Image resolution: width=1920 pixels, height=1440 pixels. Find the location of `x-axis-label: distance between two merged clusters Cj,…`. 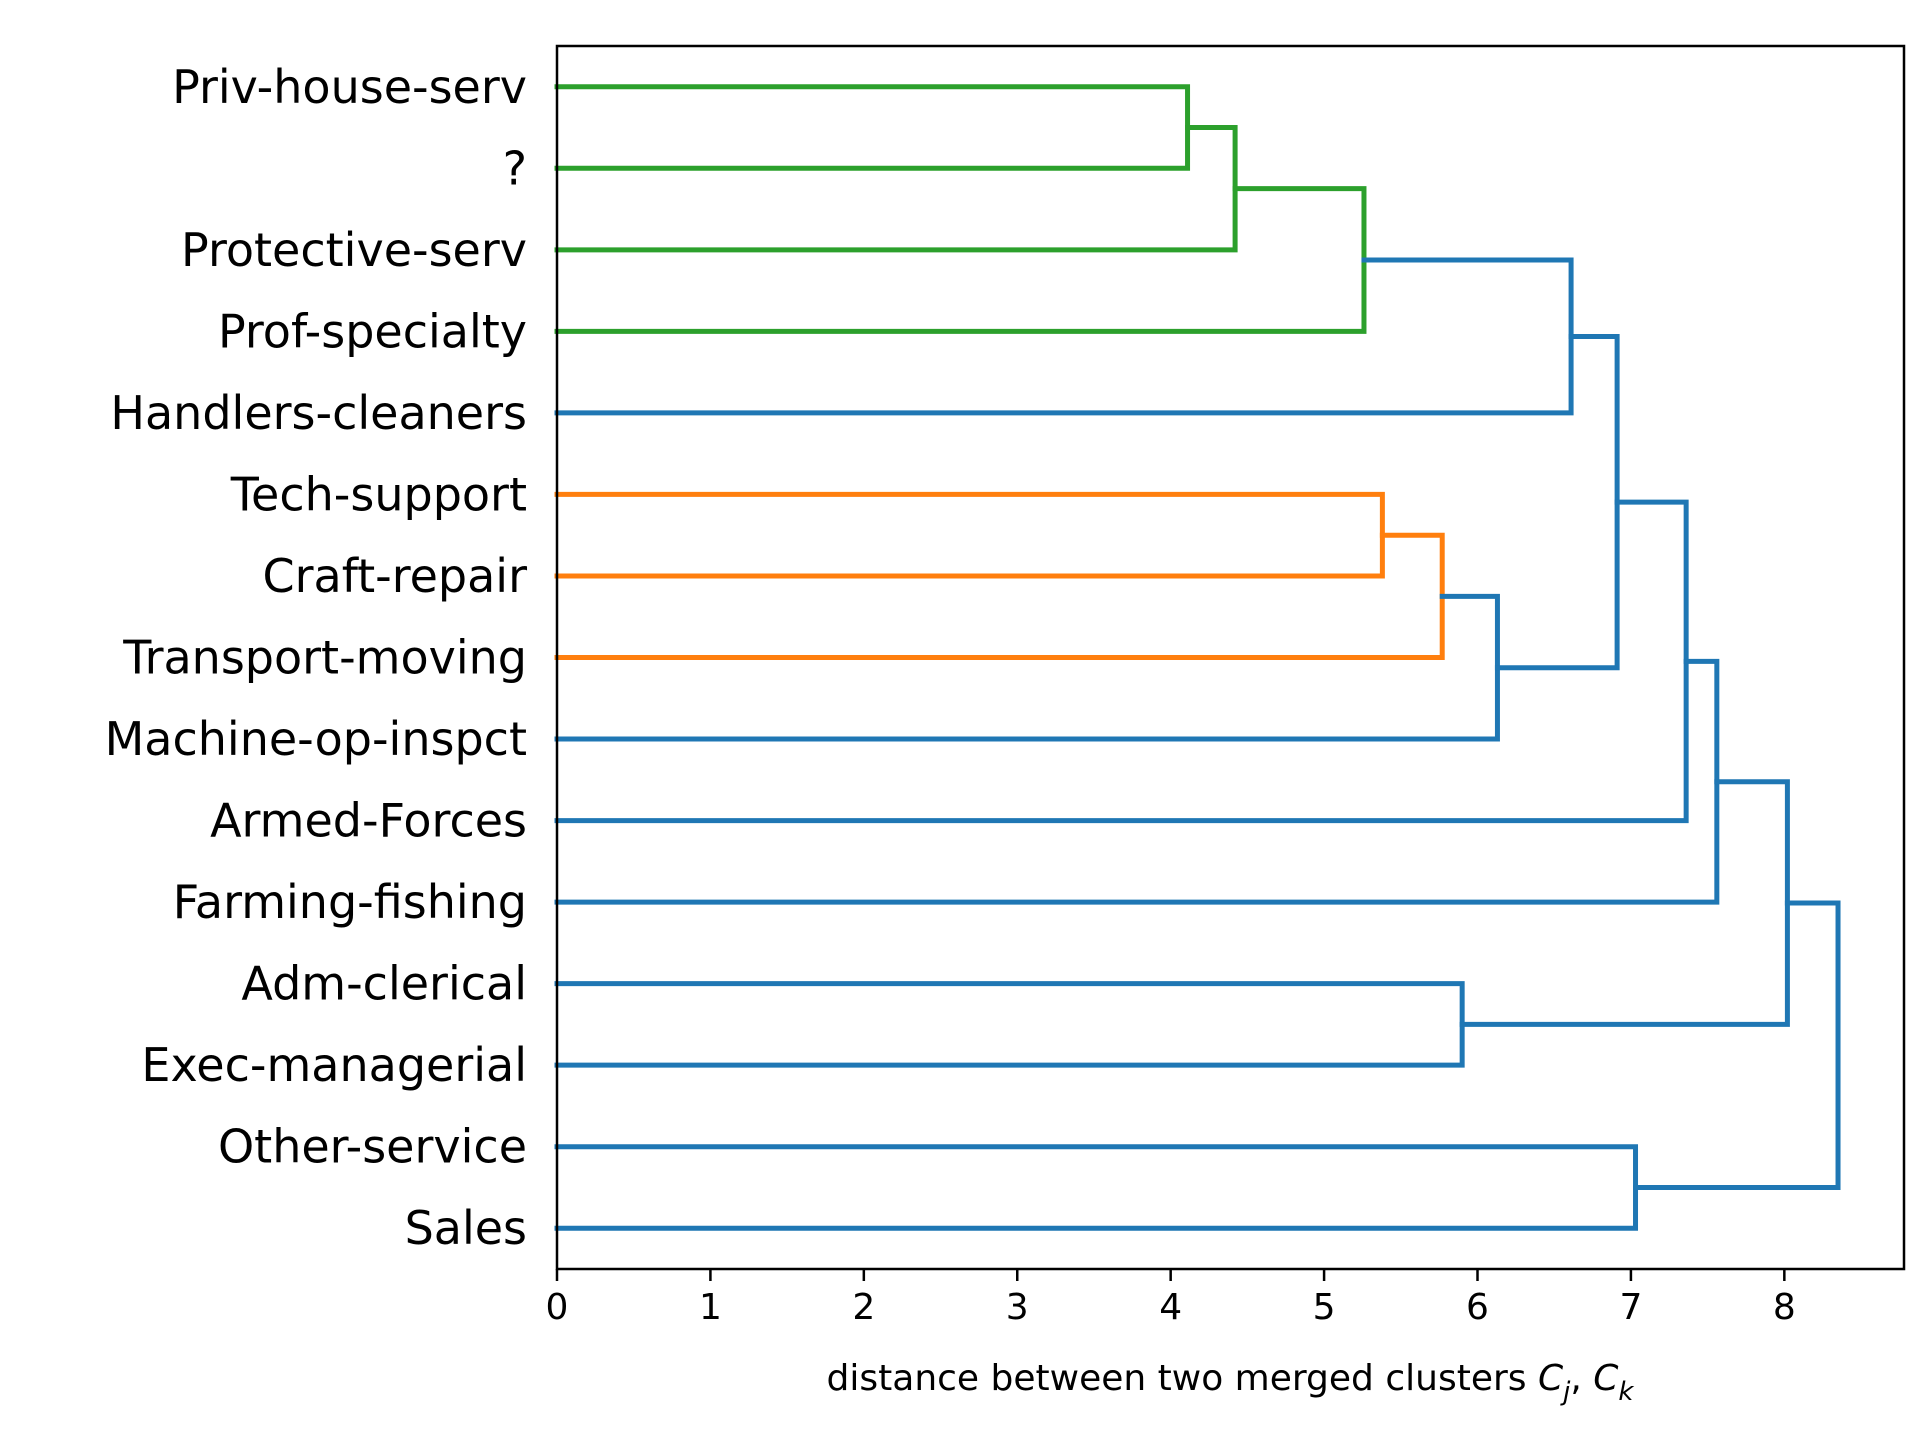

x-axis-label: distance between two merged clusters Cj,… is located at coordinates (1231, 1382).